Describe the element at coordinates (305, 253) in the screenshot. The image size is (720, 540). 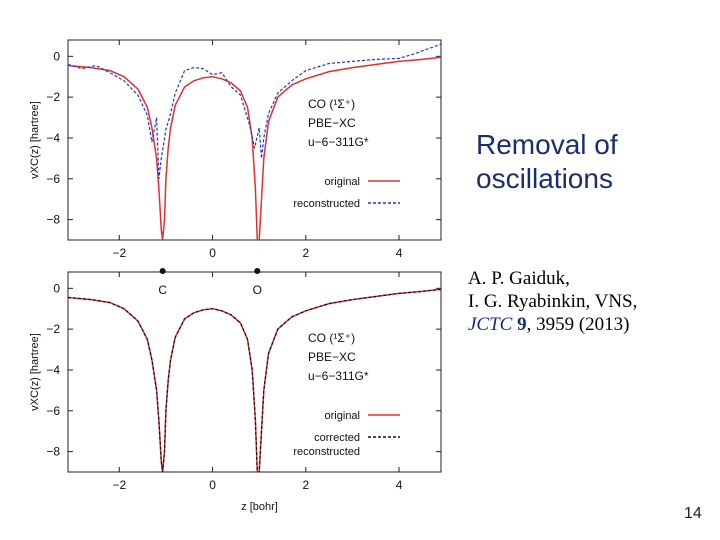
I see `top-panel-xtick-label: 2` at that location.